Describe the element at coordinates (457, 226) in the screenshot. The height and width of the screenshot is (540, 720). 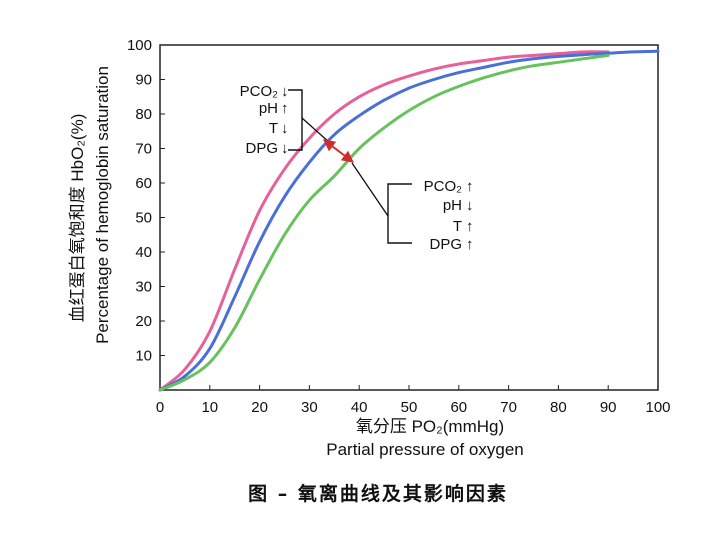
I see `right-factor-label: T` at that location.